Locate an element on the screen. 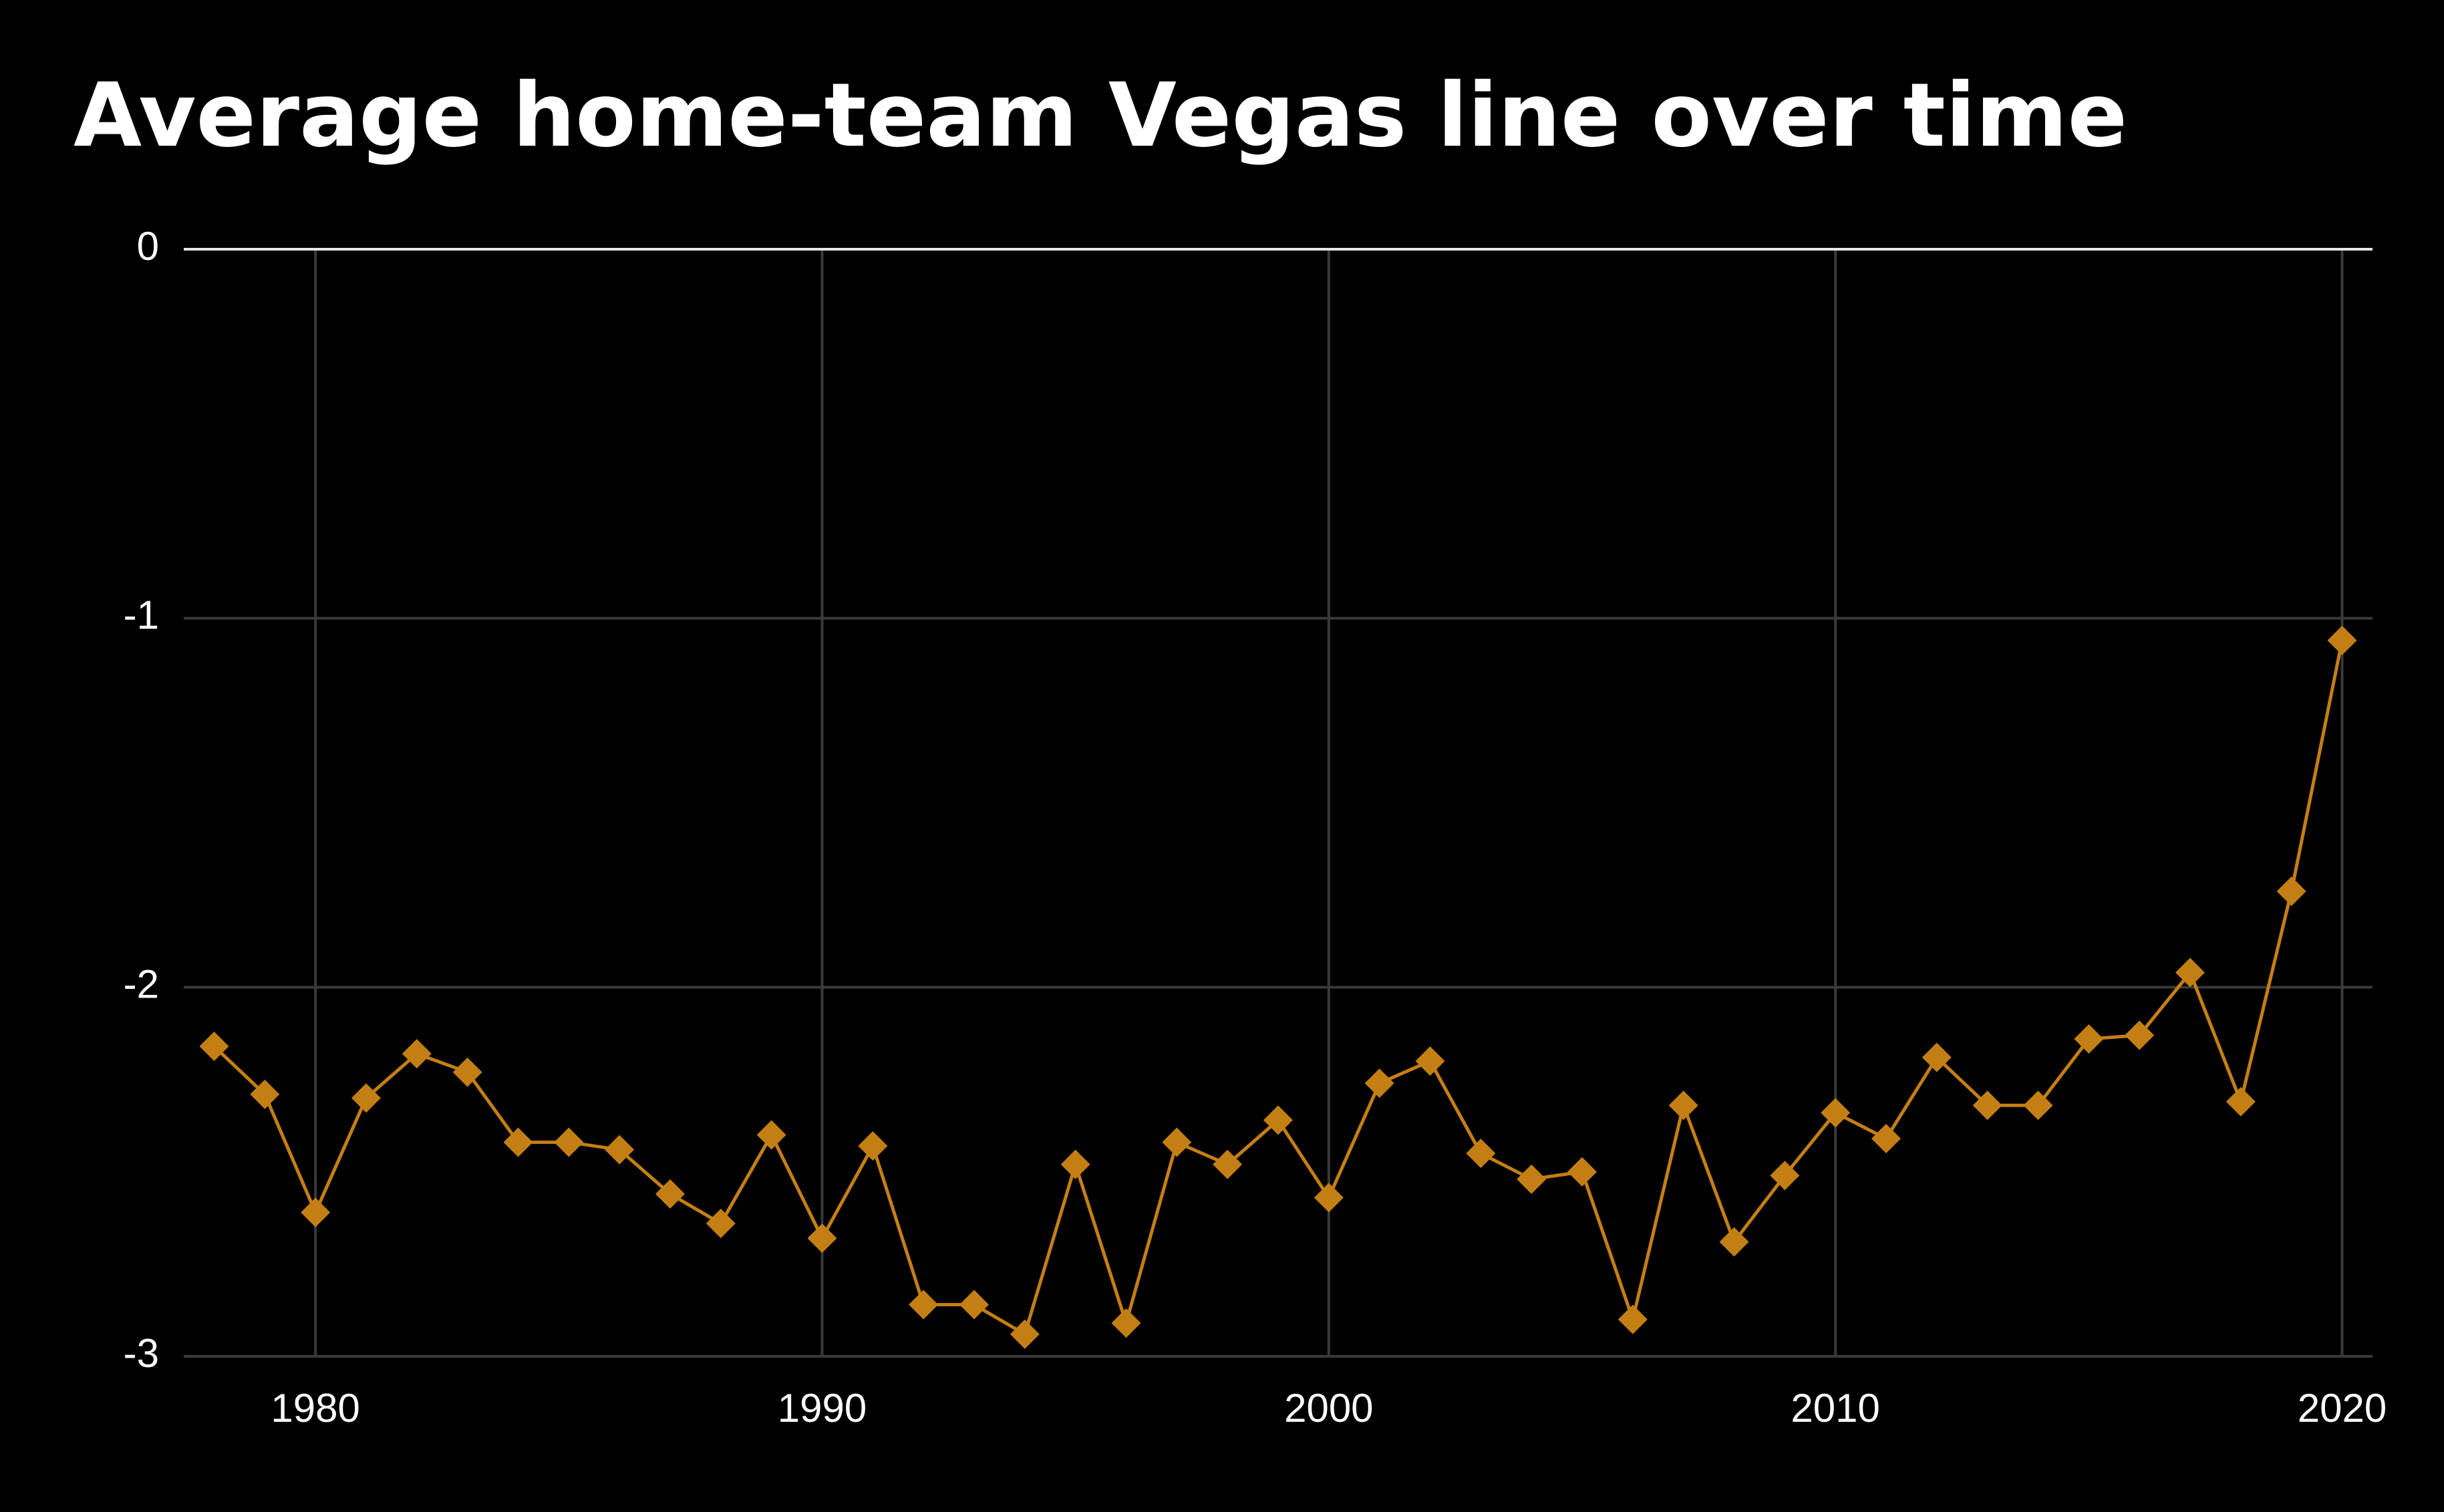 The image size is (2444, 1512). x-tick-label: 1980 is located at coordinates (315, 1408).